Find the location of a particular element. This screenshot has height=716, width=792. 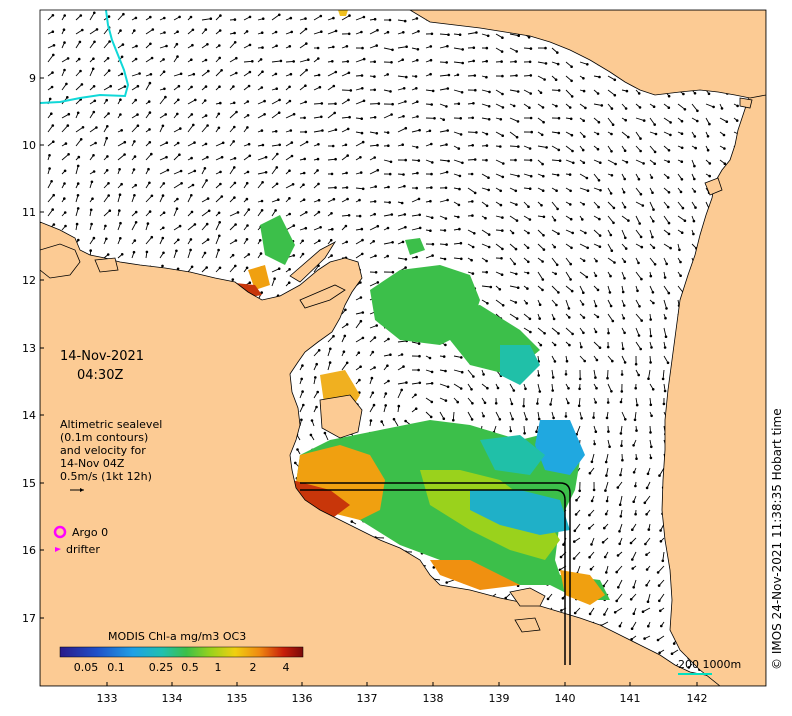

y-tick-label: 13 is located at coordinates (29, 348).